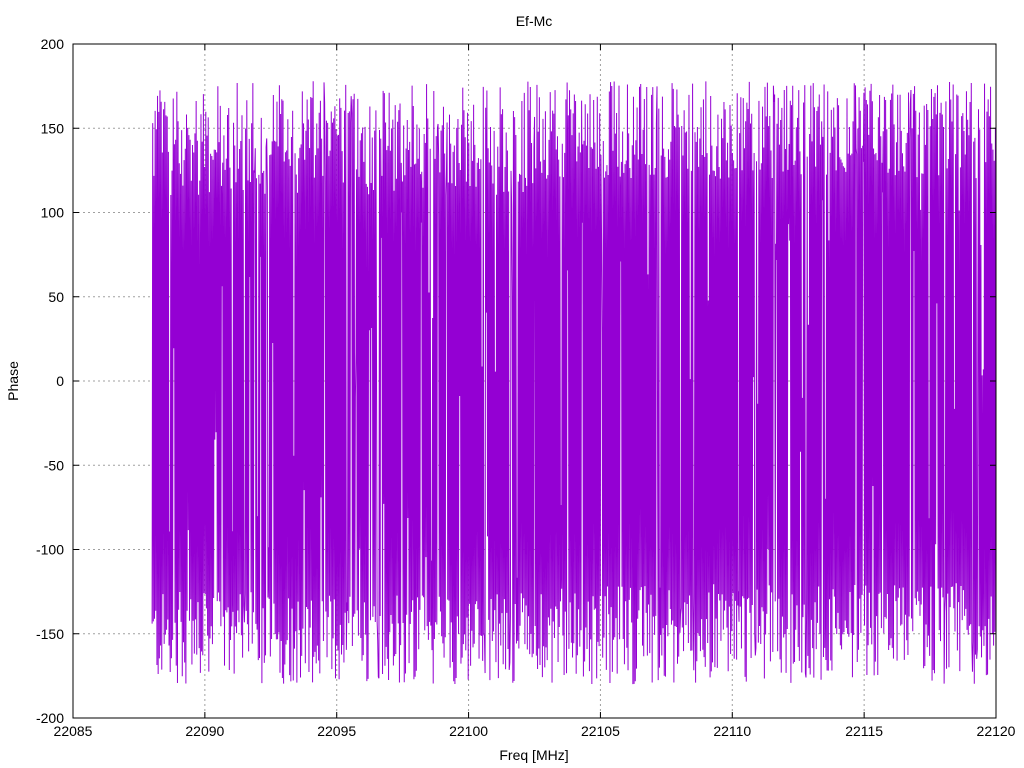  What do you see at coordinates (732, 731) in the screenshot?
I see `x-tick-label: 22110` at bounding box center [732, 731].